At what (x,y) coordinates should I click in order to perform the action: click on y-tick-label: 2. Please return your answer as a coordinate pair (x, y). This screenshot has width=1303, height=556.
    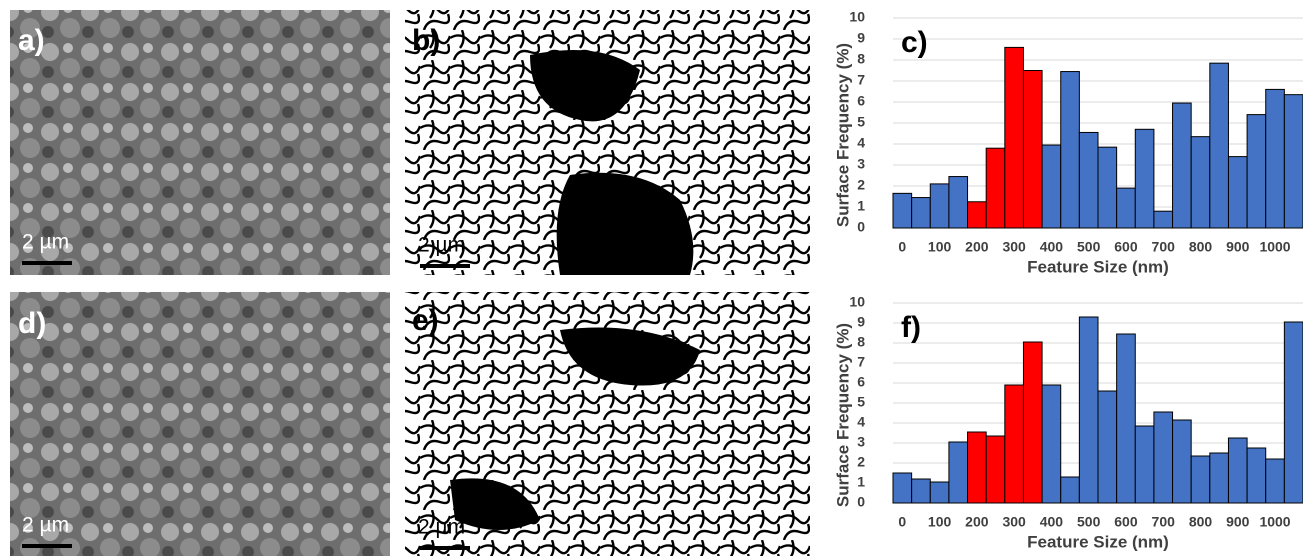
    Looking at the image, I should click on (861, 185).